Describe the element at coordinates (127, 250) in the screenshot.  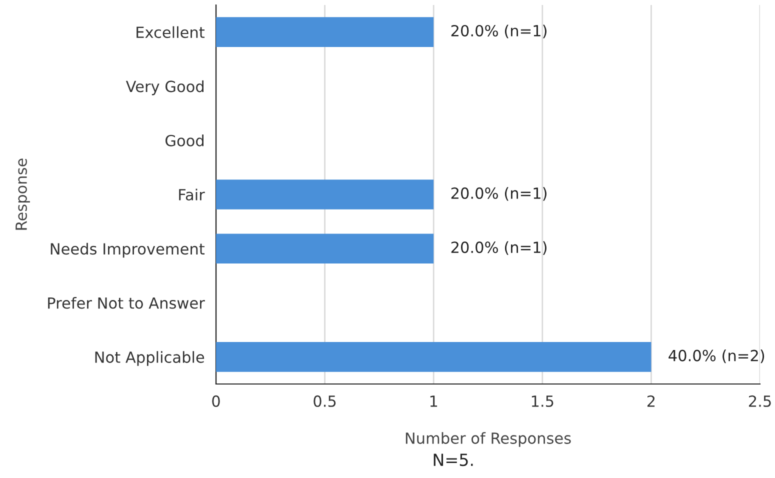
I see `y-tick-label: Needs Improvement` at that location.